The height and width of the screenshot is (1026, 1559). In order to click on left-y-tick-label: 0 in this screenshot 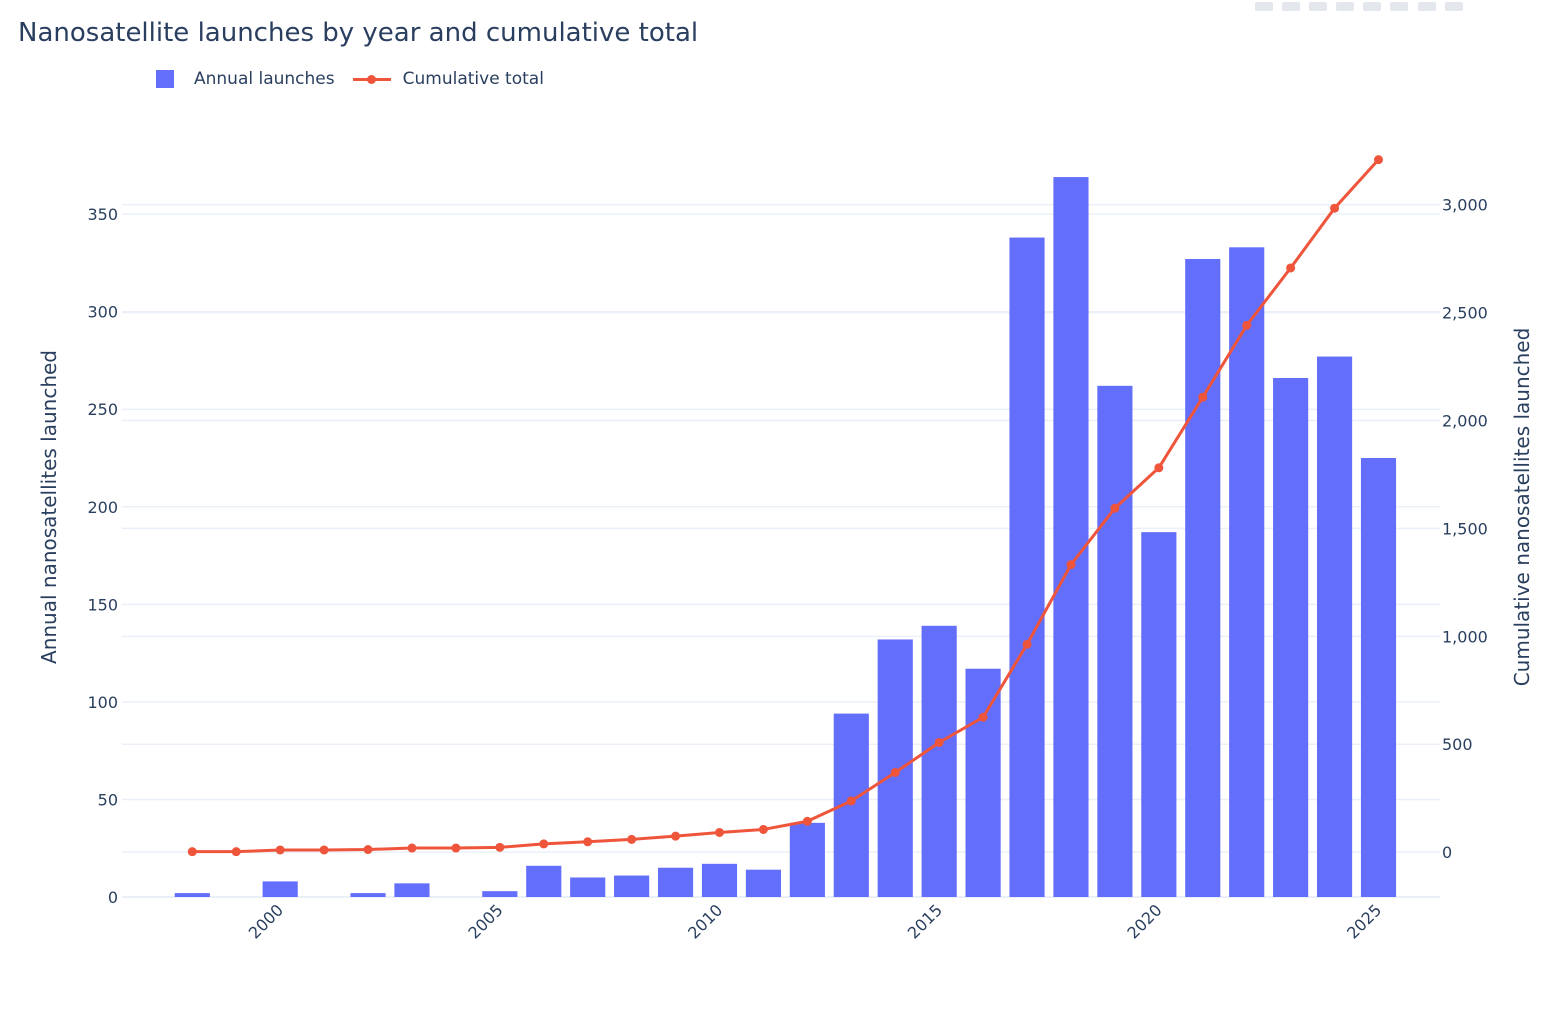, I will do `click(113, 897)`.